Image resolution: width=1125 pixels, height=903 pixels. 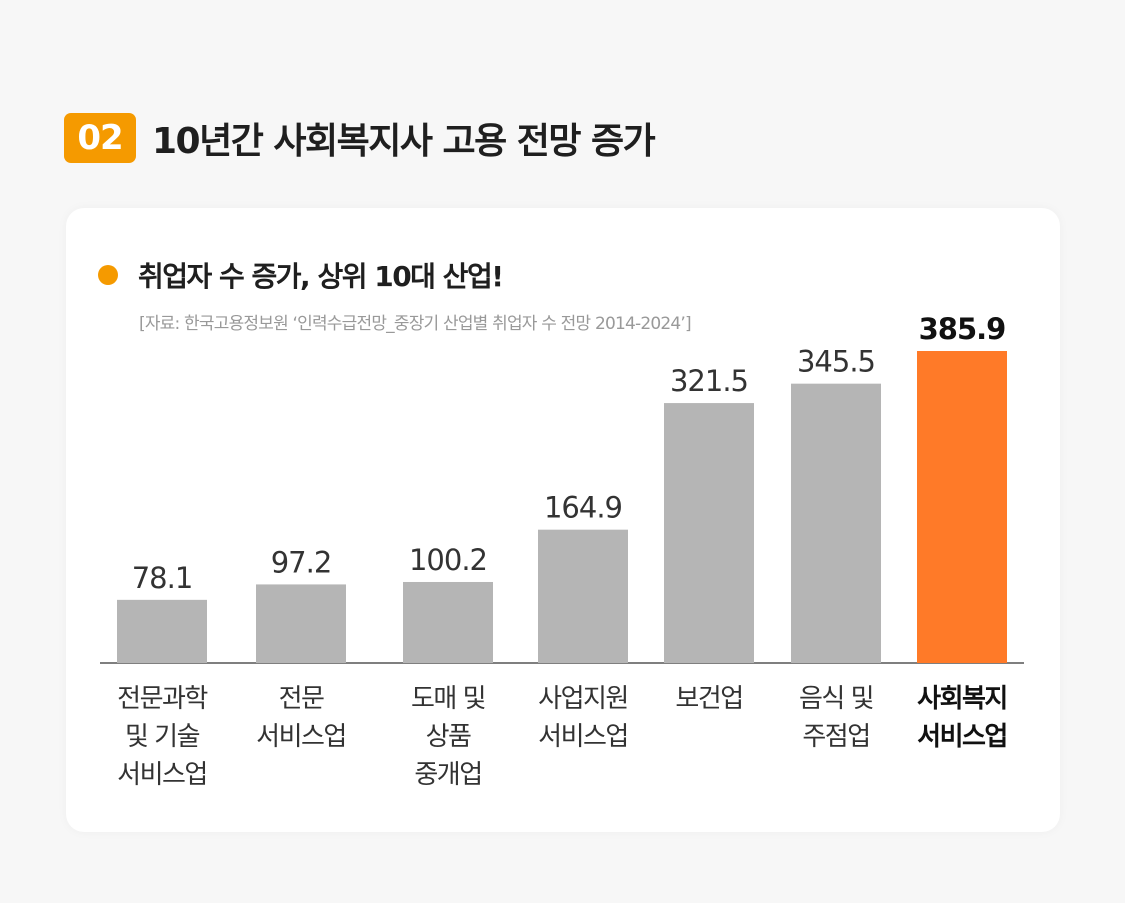 What do you see at coordinates (448, 737) in the screenshot?
I see `x-tick-label-2: 도매 및 상품 중개업` at bounding box center [448, 737].